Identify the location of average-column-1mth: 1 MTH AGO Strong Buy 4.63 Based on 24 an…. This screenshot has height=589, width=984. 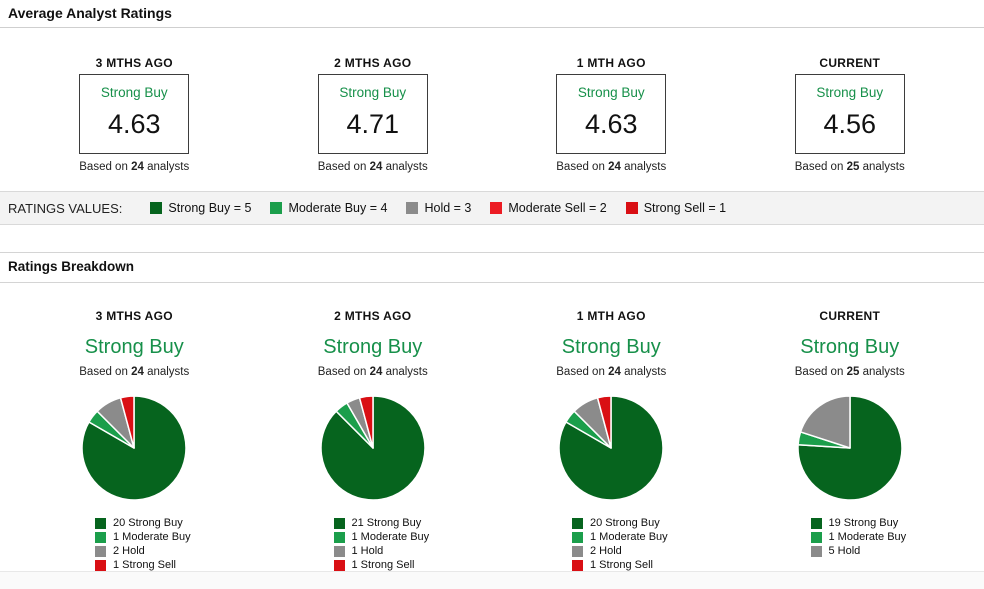
(611, 114).